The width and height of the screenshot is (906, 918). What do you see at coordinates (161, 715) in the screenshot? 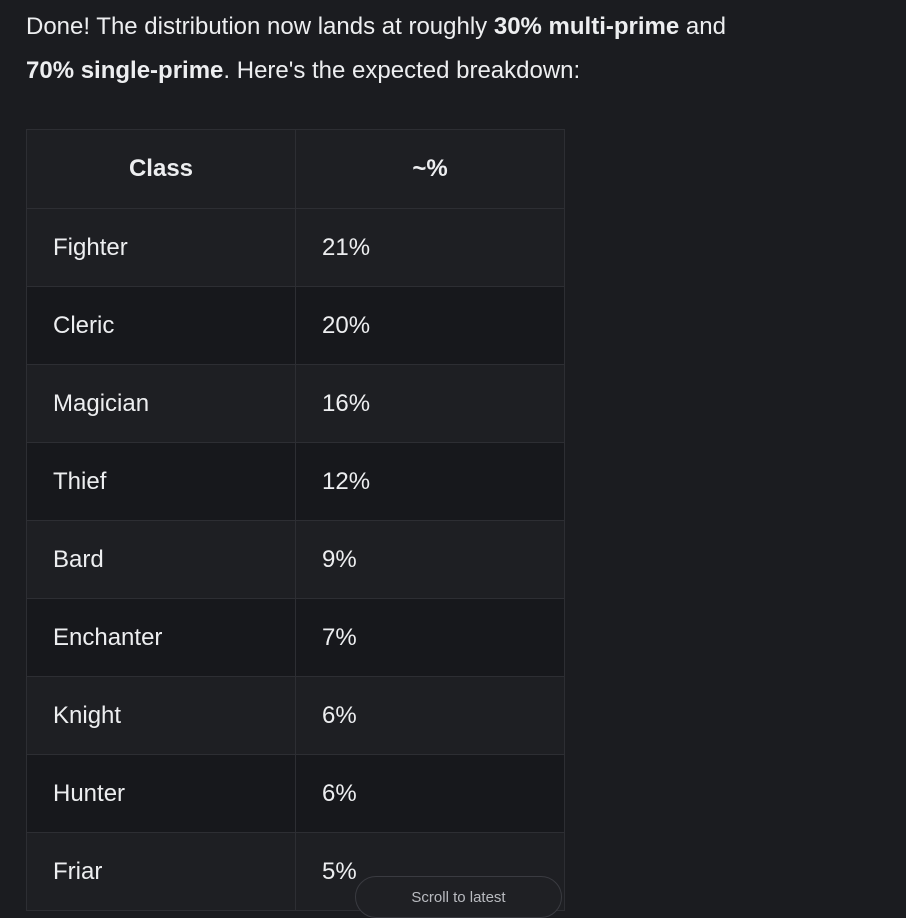
I see `class-cell: Knight` at bounding box center [161, 715].